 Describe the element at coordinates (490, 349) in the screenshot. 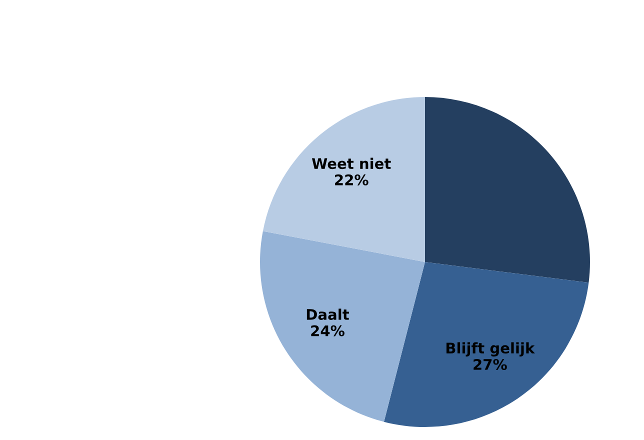

I see `slice-label: Blijft gelijk` at that location.